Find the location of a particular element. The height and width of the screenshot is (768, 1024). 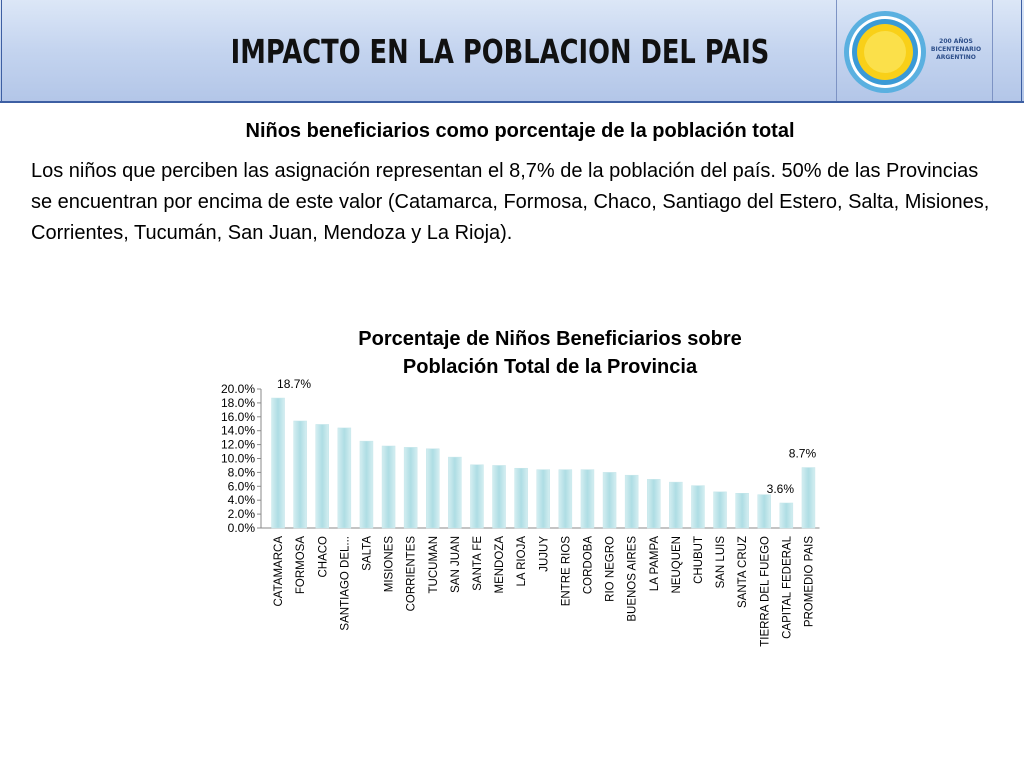

x-category-label: SAN LUIS is located at coordinates (721, 562).